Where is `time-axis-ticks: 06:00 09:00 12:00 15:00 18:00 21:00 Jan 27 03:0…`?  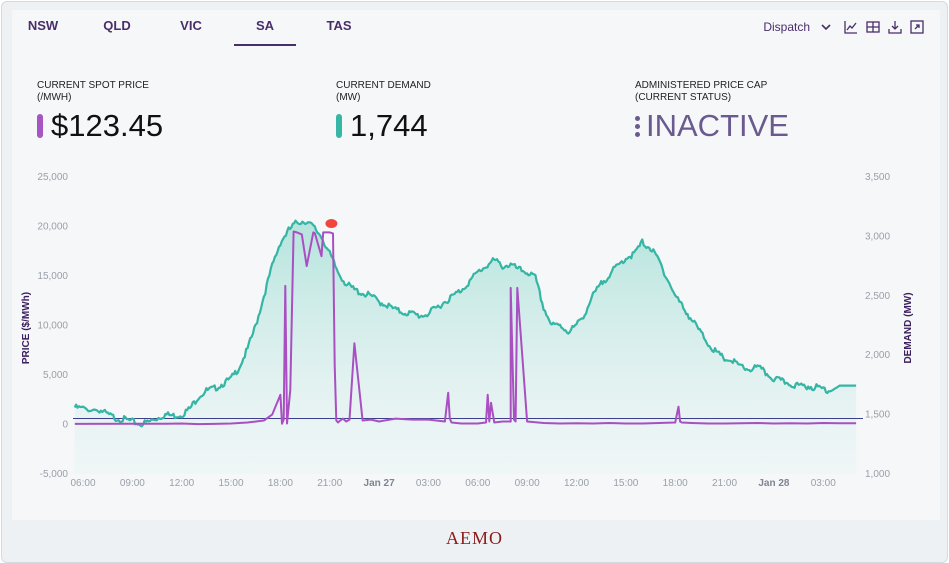 time-axis-ticks: 06:00 09:00 12:00 15:00 18:00 21:00 Jan 27 03:0… is located at coordinates (453, 483).